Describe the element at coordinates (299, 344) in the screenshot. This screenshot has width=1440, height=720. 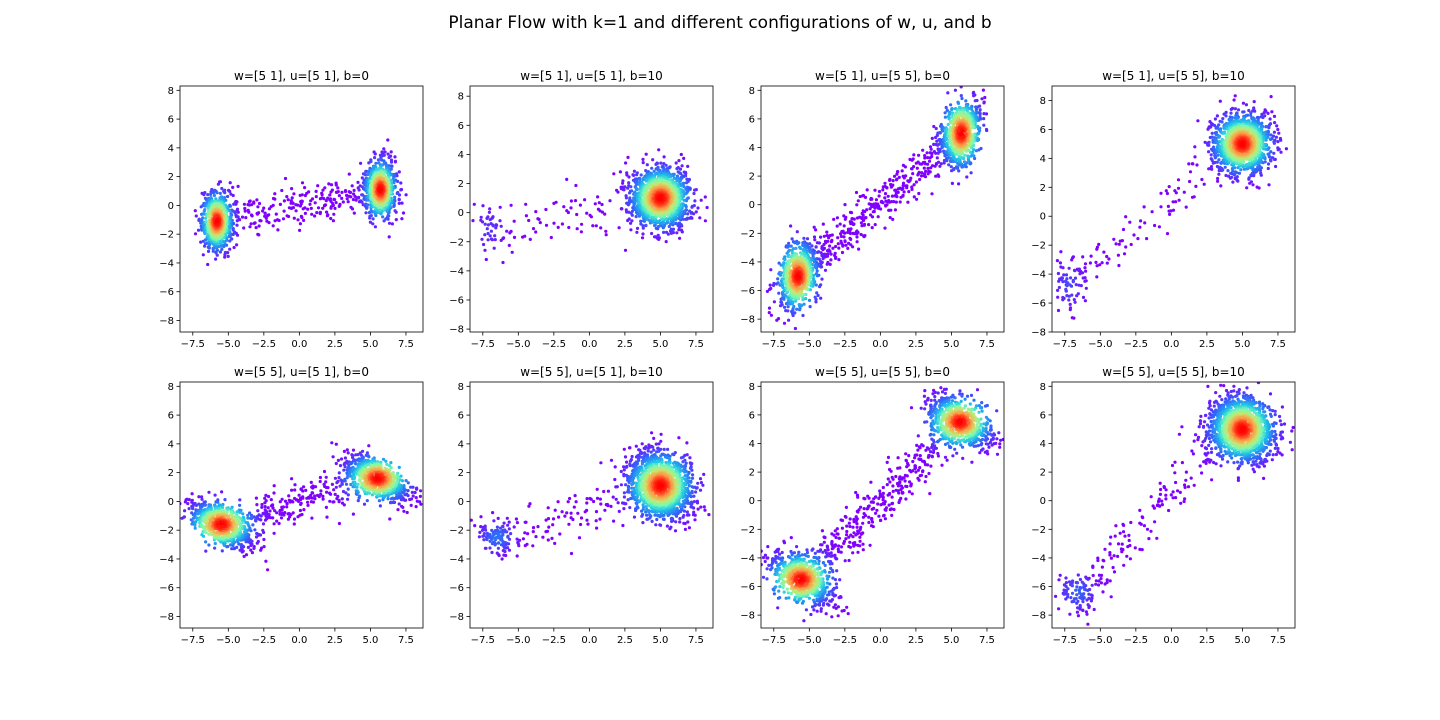
I see `x-tick-label: 0.0` at that location.